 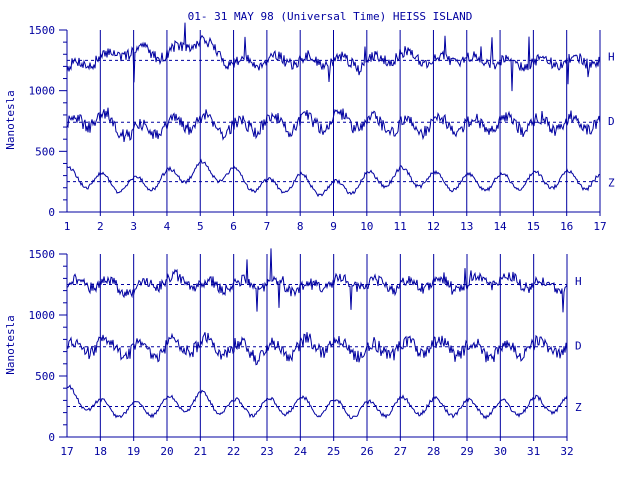 I want to click on x-tick-label: 12, so click(x=433, y=226).